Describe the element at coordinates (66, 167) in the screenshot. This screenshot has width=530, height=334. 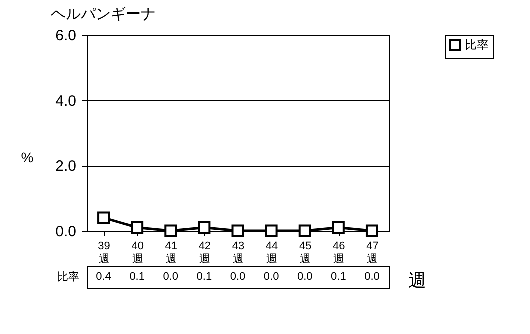
I see `y-tick-label: 2.0` at that location.